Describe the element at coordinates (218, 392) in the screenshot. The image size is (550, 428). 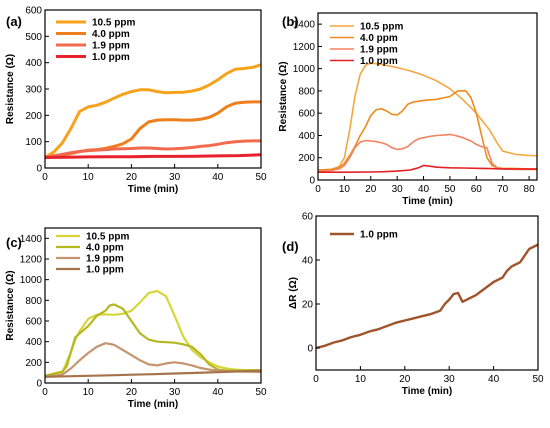
I see `x-tick-label-c-4: 40` at that location.